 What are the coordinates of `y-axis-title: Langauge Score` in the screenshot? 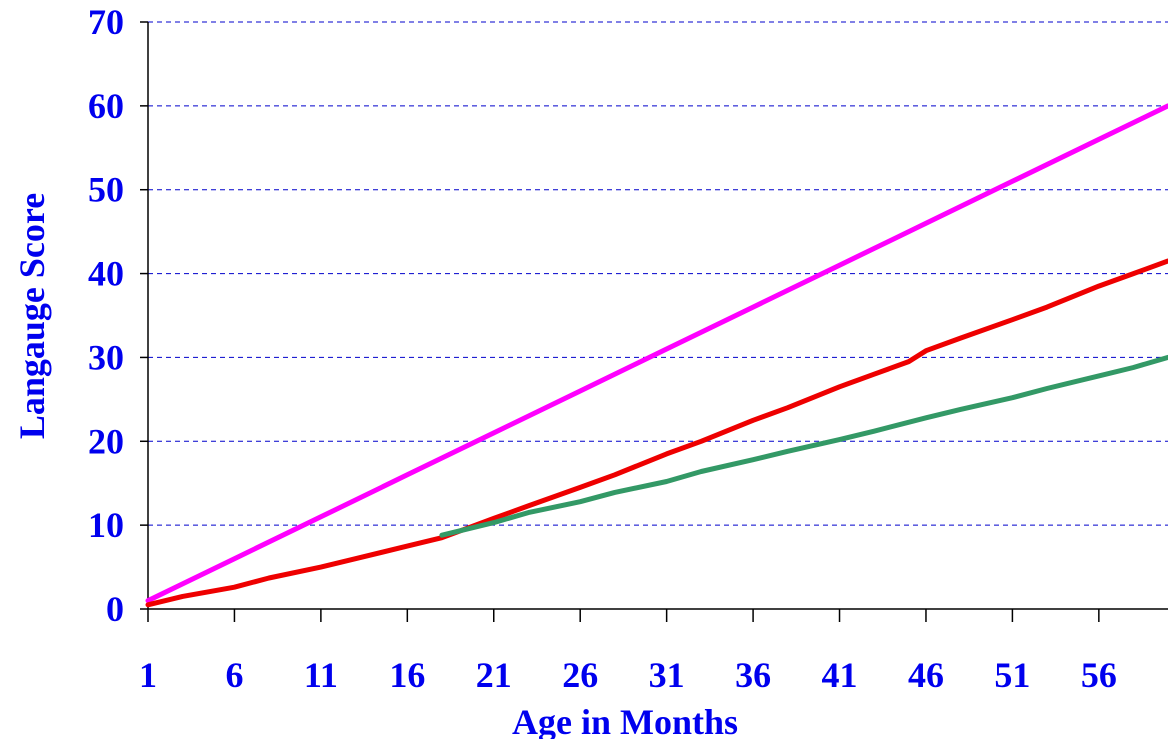 It's located at (32, 316).